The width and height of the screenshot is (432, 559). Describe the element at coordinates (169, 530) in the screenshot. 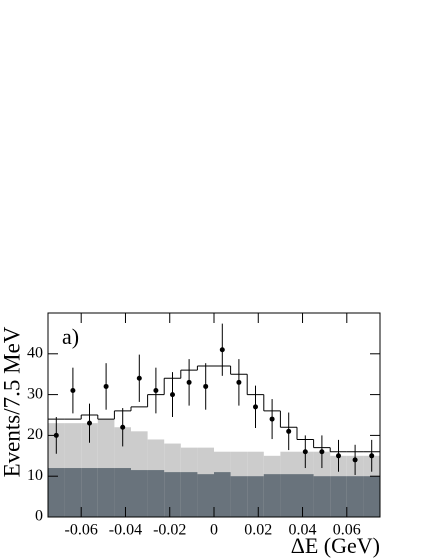

I see `x-tick-label: -0.02` at that location.